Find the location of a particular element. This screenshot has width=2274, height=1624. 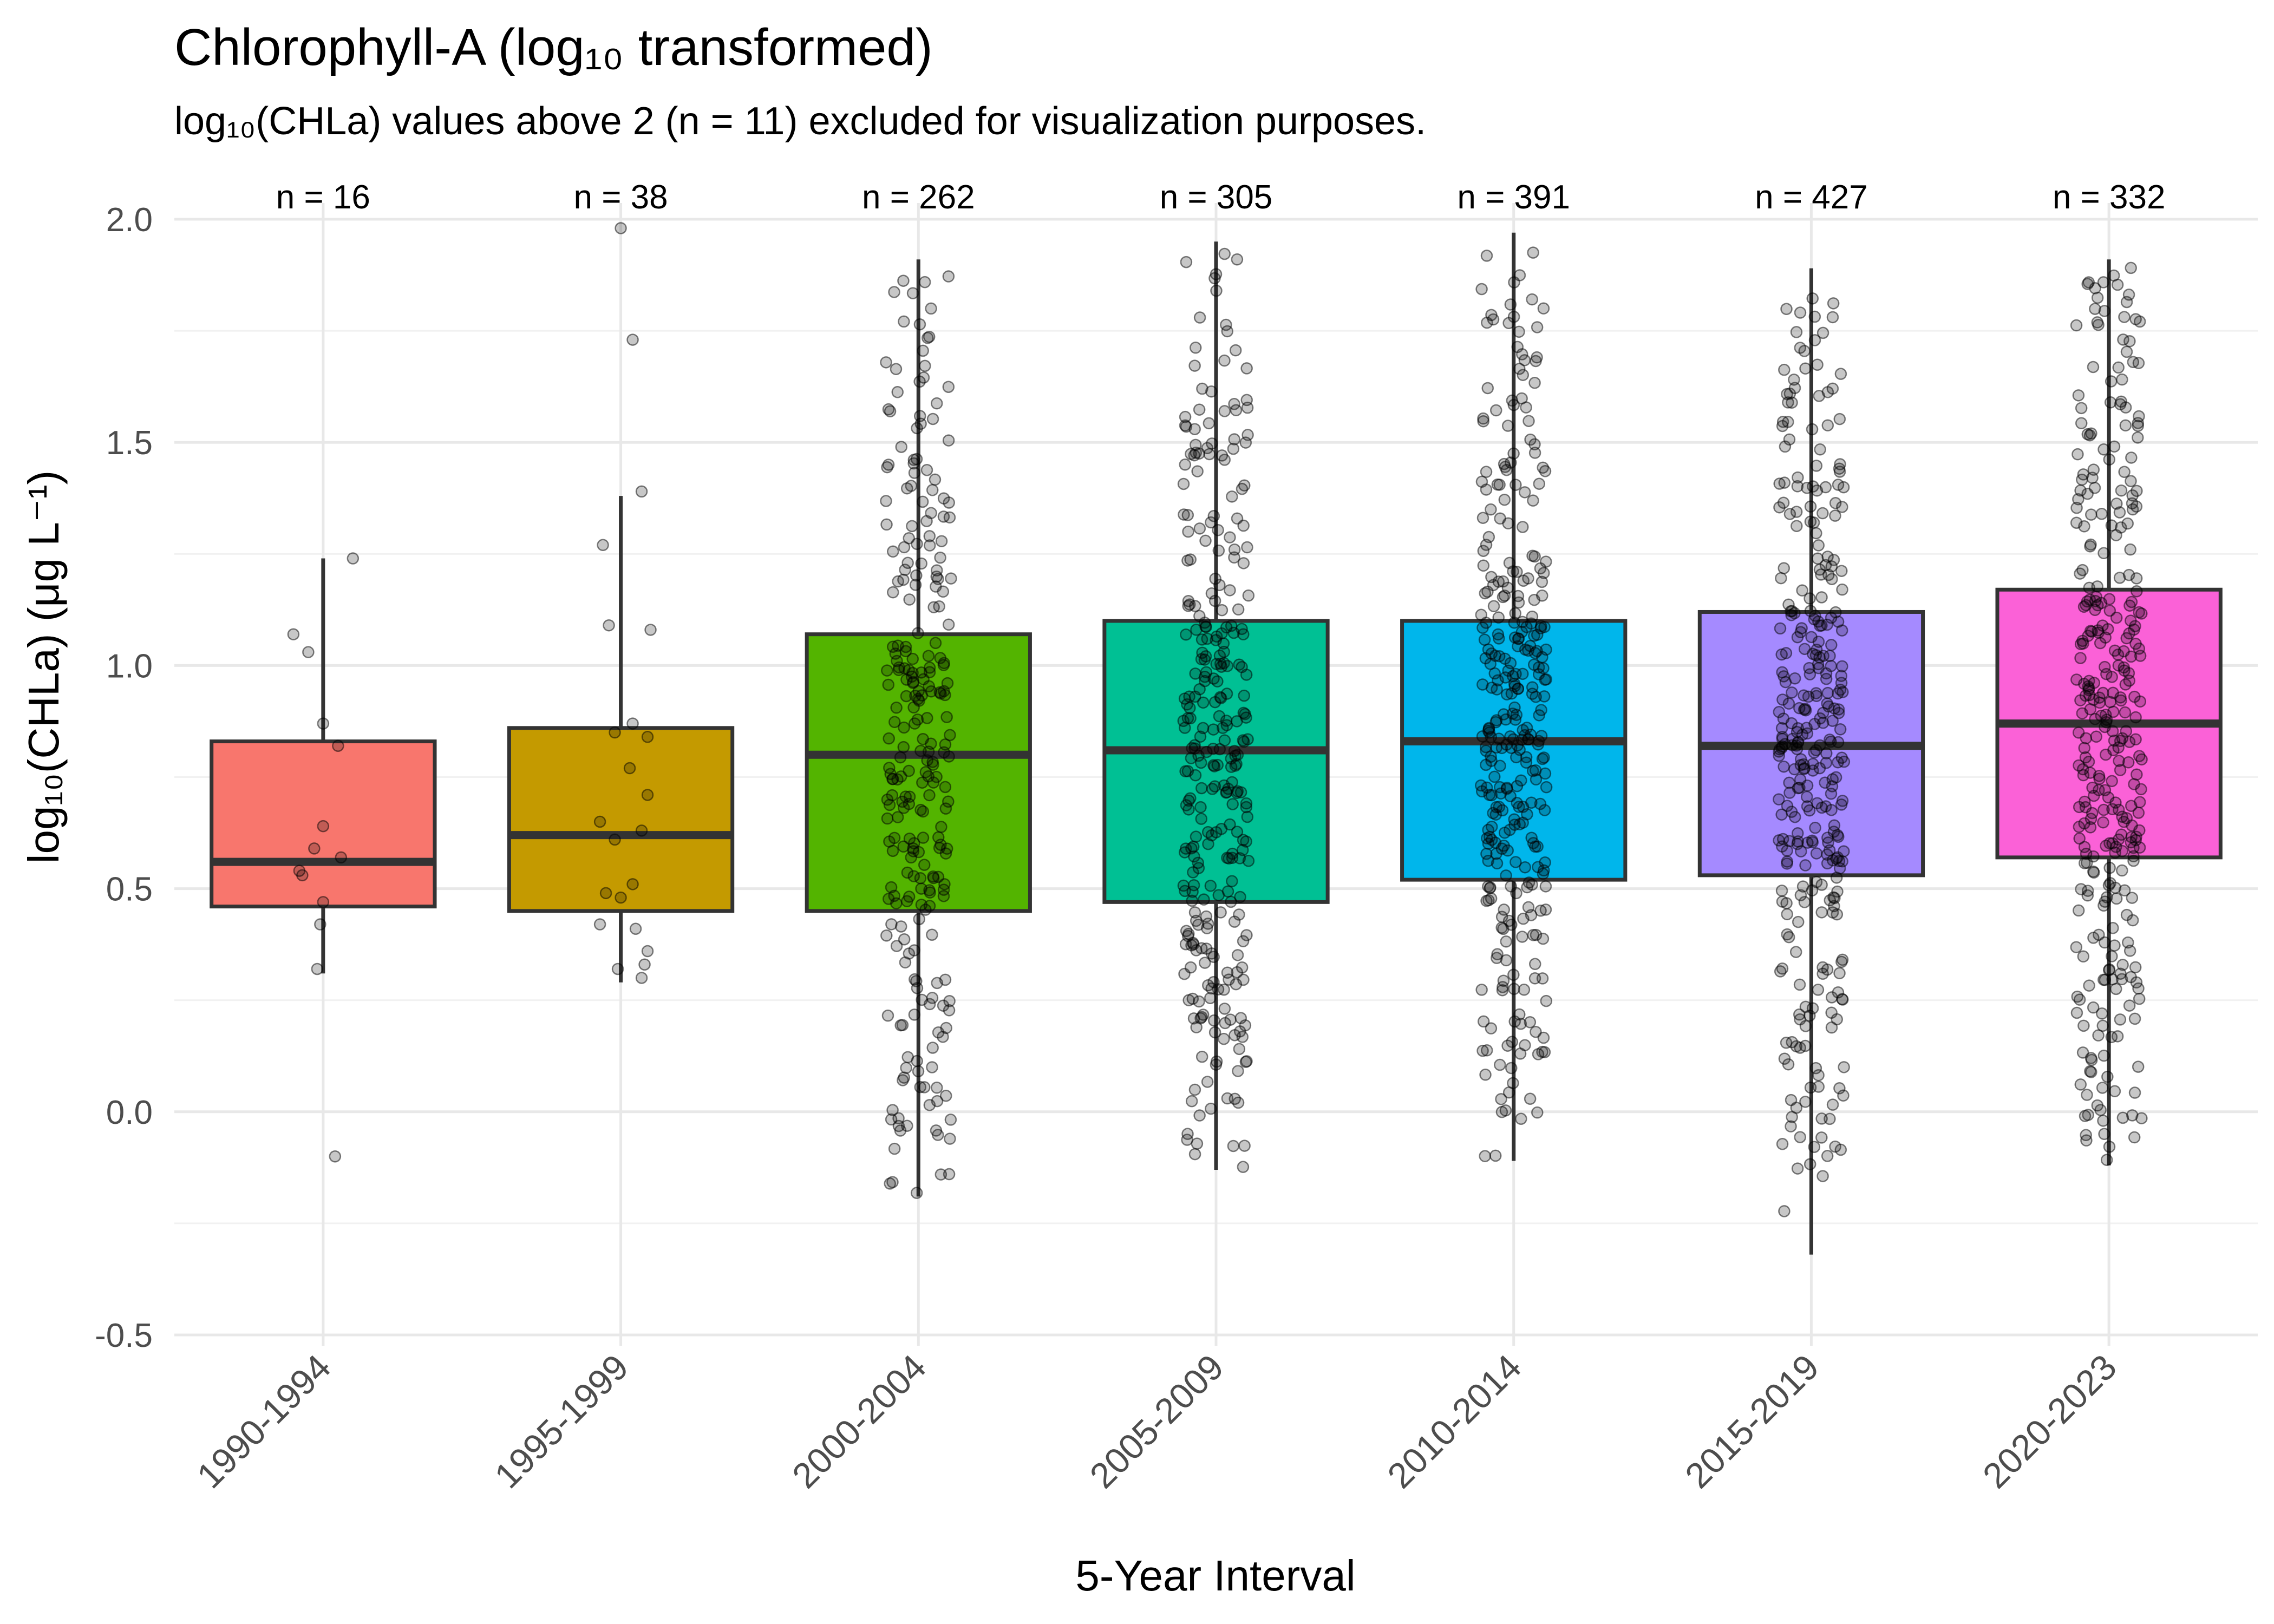

y-tick-label: -0.5 is located at coordinates (124, 1336).